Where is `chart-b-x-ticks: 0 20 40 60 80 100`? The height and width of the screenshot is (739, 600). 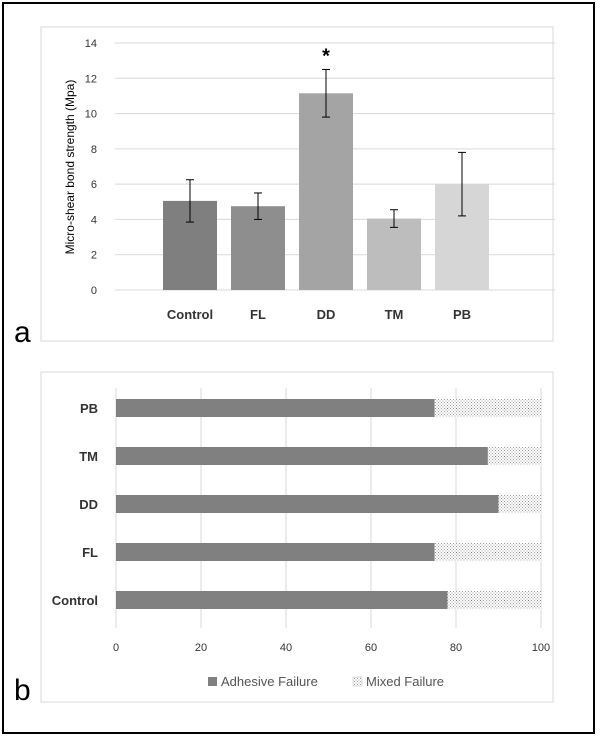
chart-b-x-ticks: 0 20 40 60 80 100 is located at coordinates (331, 648).